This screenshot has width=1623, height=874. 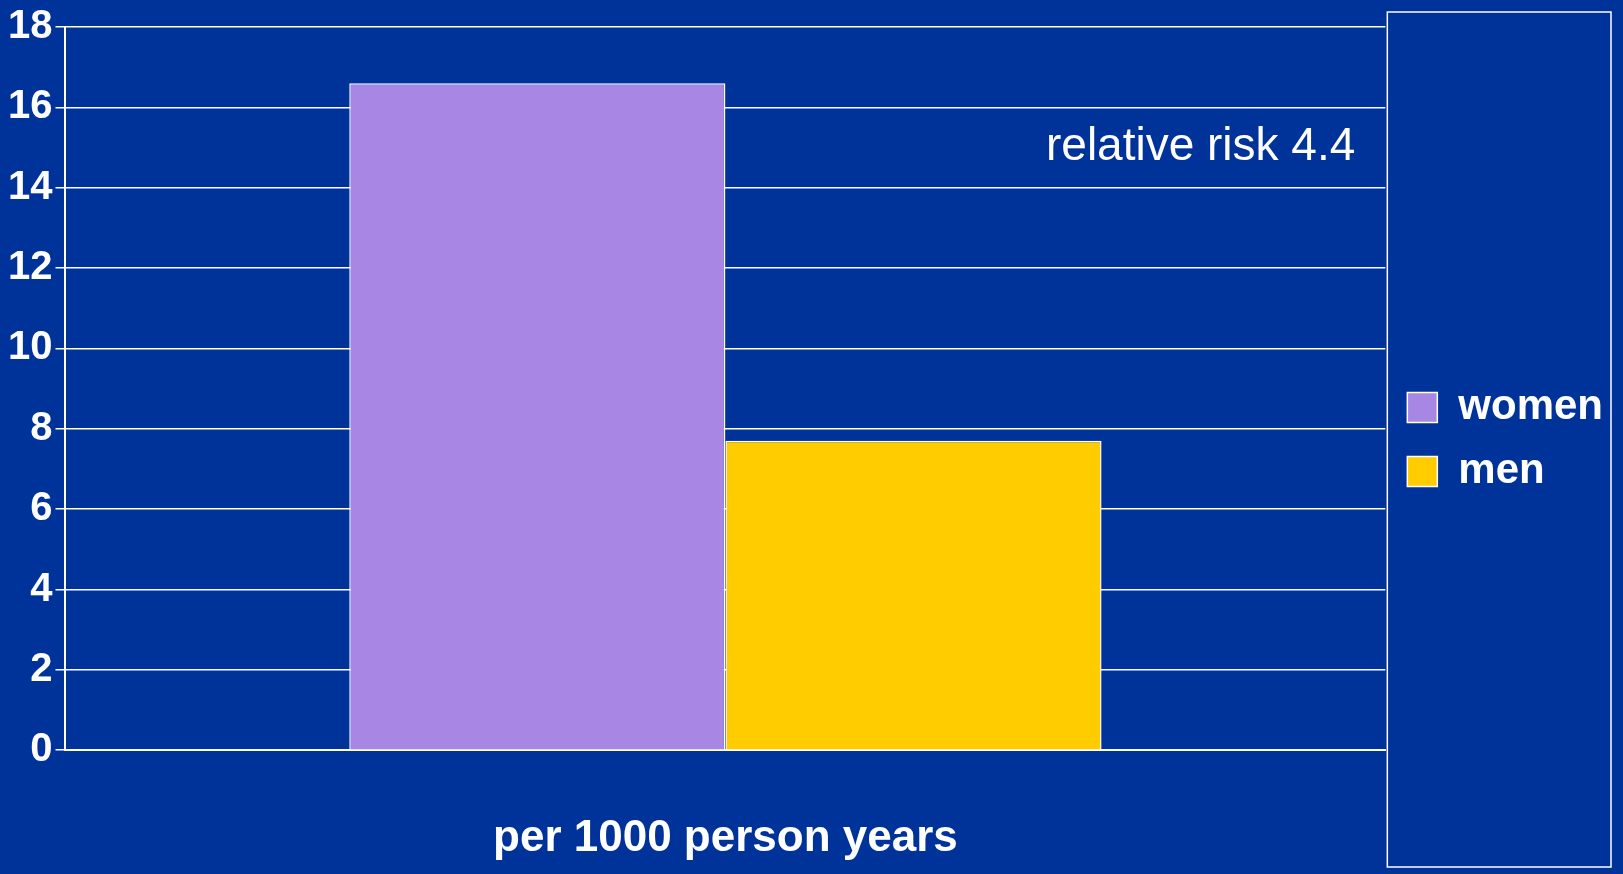 What do you see at coordinates (1501, 469) in the screenshot?
I see `legend-label: men` at bounding box center [1501, 469].